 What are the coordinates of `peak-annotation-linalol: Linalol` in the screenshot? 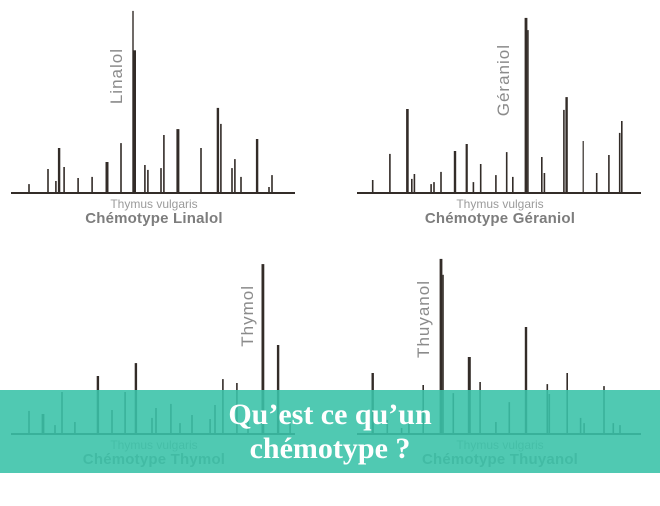 It's located at (116, 76).